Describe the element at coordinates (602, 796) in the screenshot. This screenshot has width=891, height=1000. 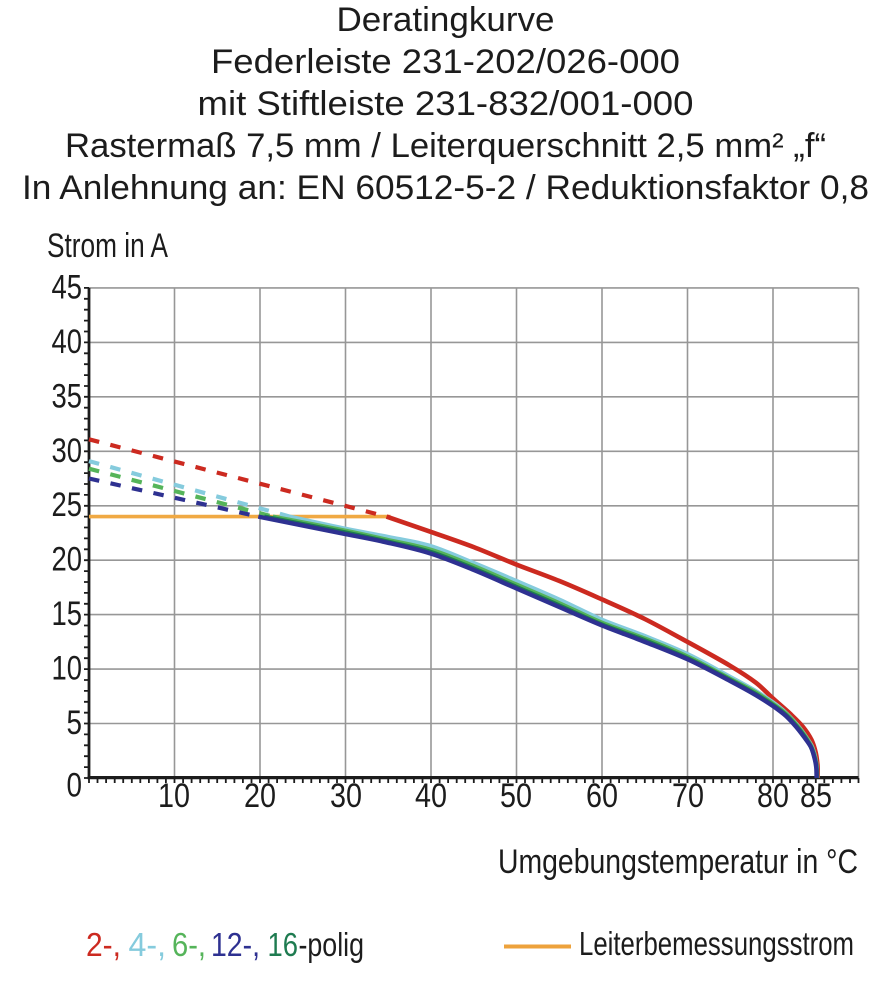
I see `svg-text: 60` at that location.